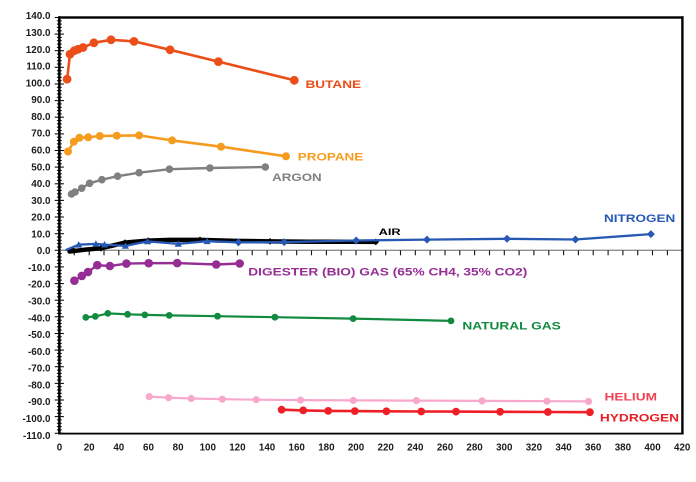 The height and width of the screenshot is (482, 696). I want to click on svg-text: 60, so click(148, 447).